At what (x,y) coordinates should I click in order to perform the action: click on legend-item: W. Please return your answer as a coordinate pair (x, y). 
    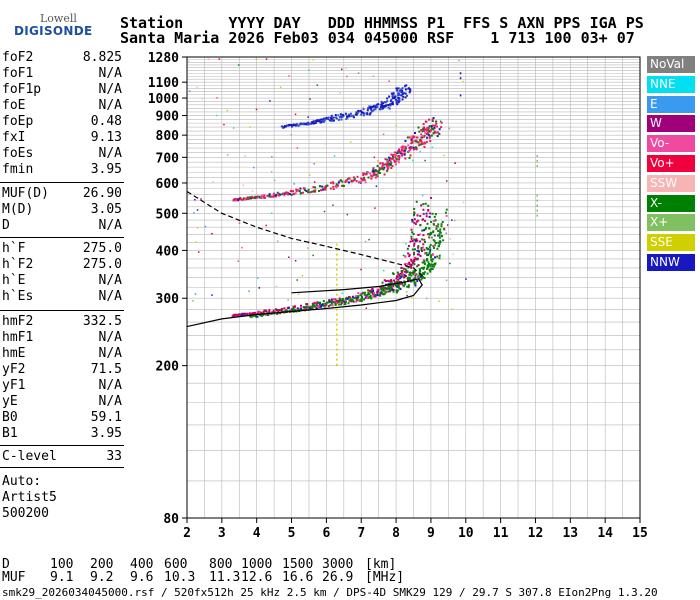
    Looking at the image, I should click on (671, 124).